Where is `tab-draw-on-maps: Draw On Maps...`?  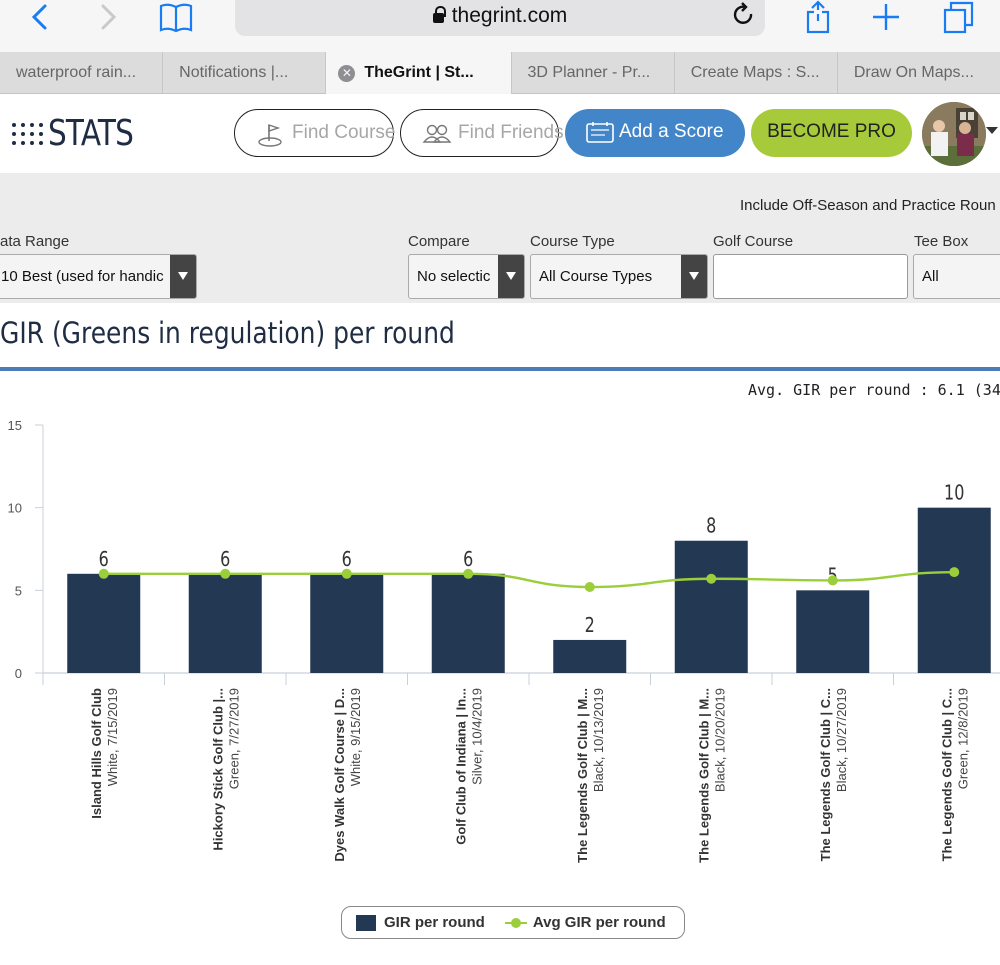
tab-draw-on-maps: Draw On Maps... is located at coordinates (919, 73).